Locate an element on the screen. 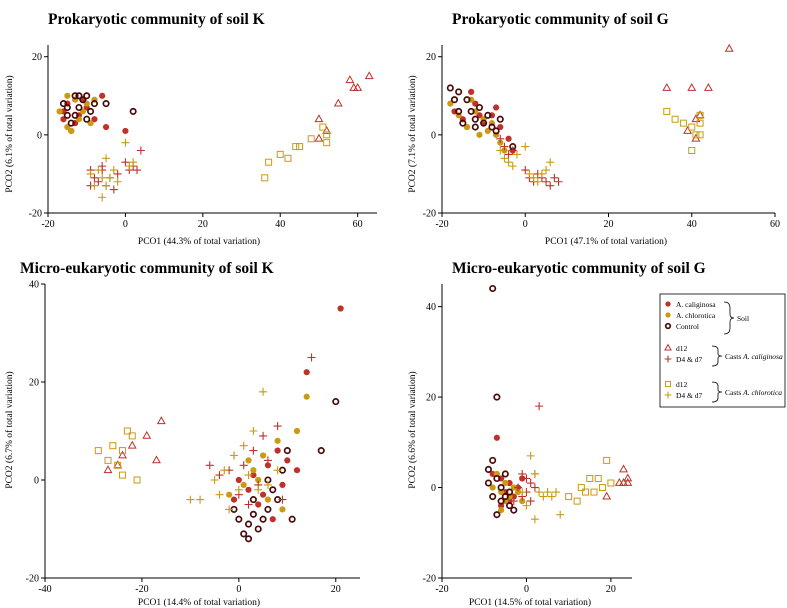 This screenshot has width=787, height=608. ylabel-prokaryotic-soil-g: PCO2 (7.1% of total variation) is located at coordinates (412, 133).